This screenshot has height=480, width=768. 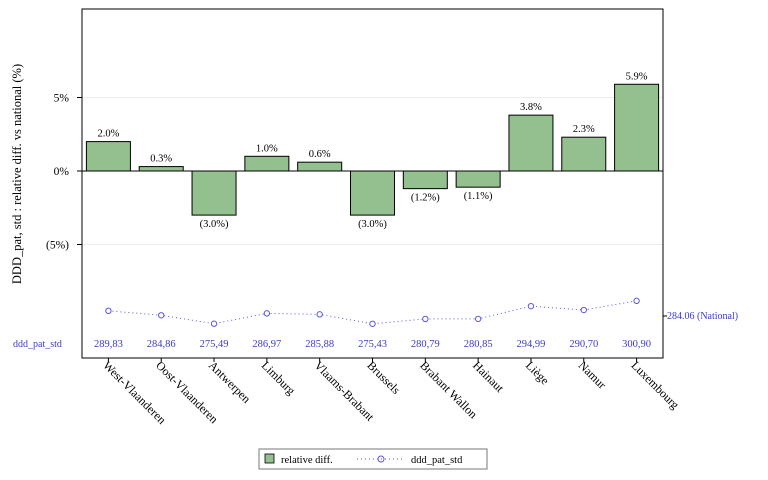 I want to click on value-row-entry: 275,49, so click(x=214, y=344).